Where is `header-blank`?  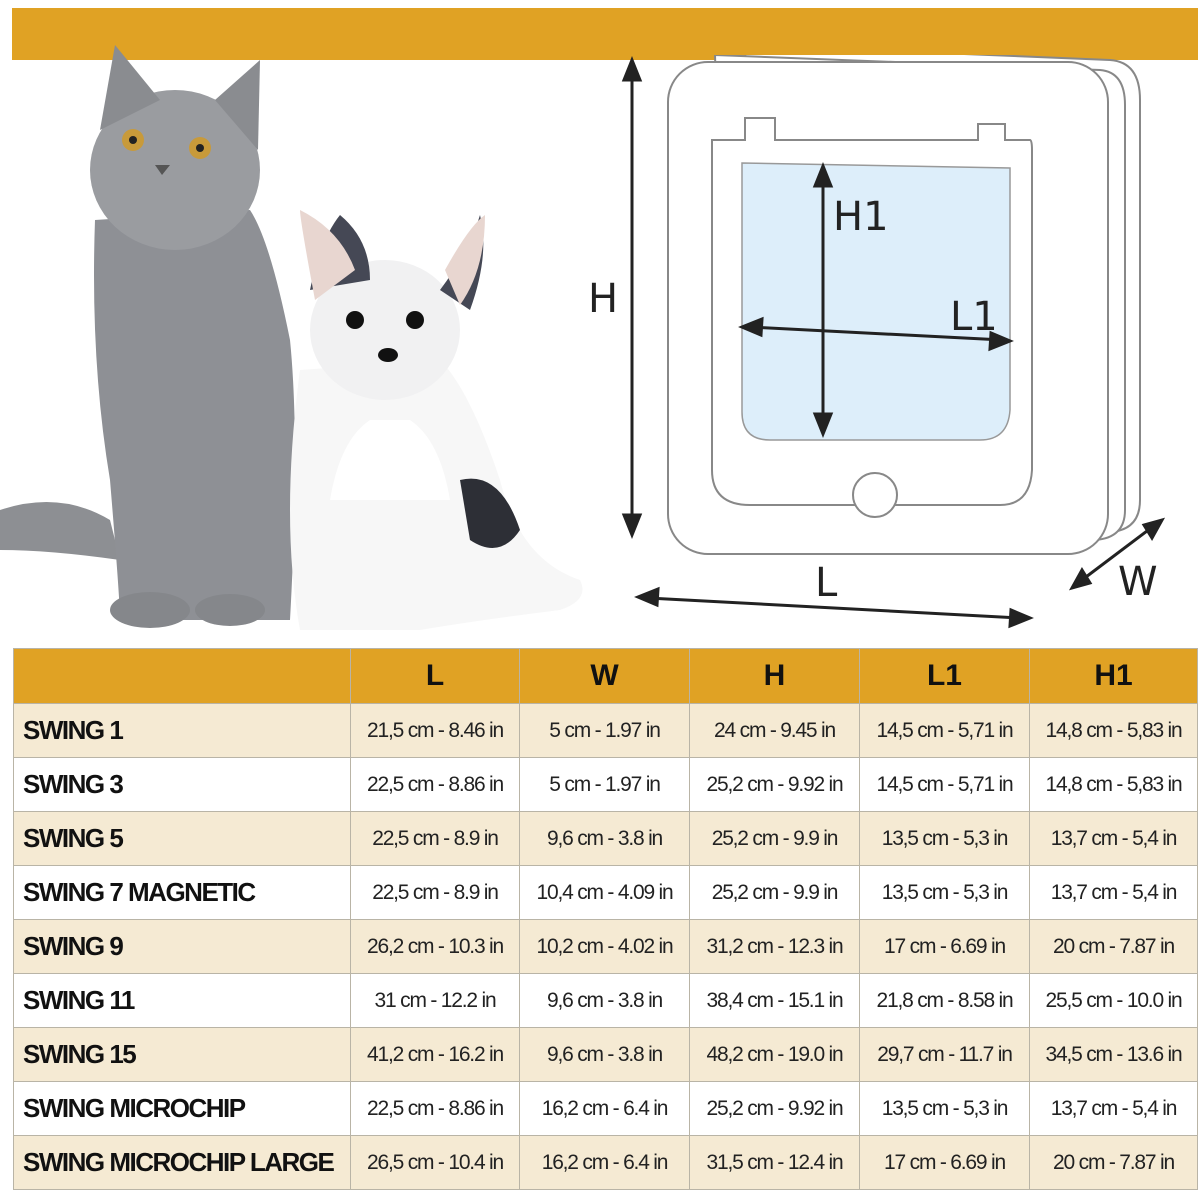 header-blank is located at coordinates (182, 676).